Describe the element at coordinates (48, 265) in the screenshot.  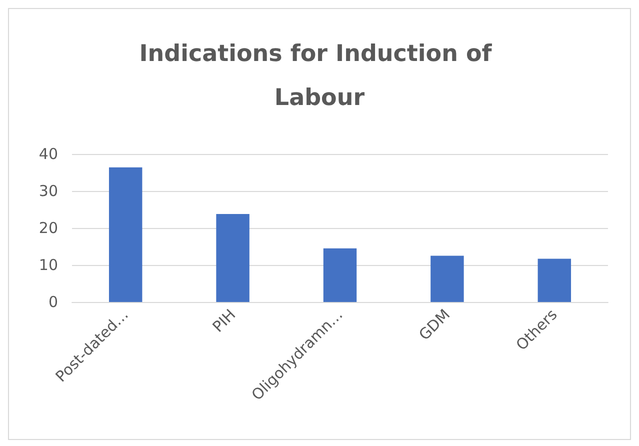
I see `y-tick-label: 10` at that location.